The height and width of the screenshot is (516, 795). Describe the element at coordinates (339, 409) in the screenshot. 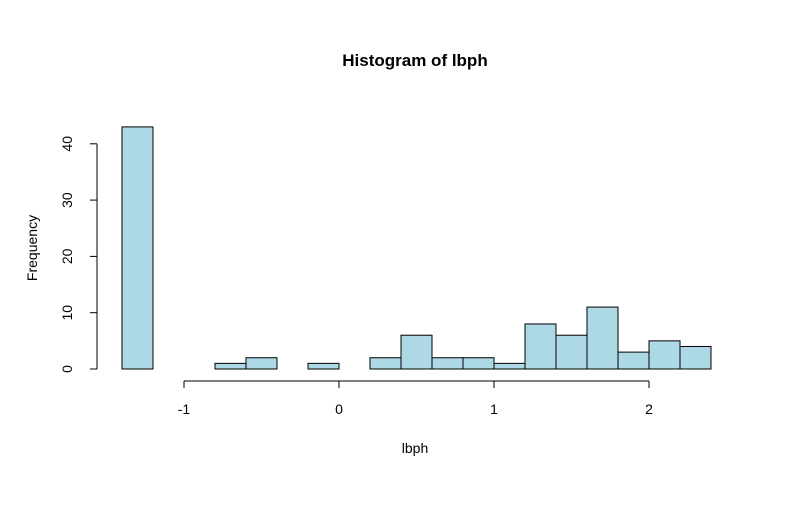

I see `x-tick-label: 0` at that location.